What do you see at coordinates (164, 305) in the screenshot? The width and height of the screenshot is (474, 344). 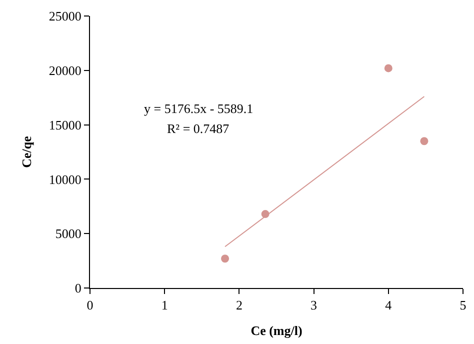 I see `x-tick-label: 1` at bounding box center [164, 305].